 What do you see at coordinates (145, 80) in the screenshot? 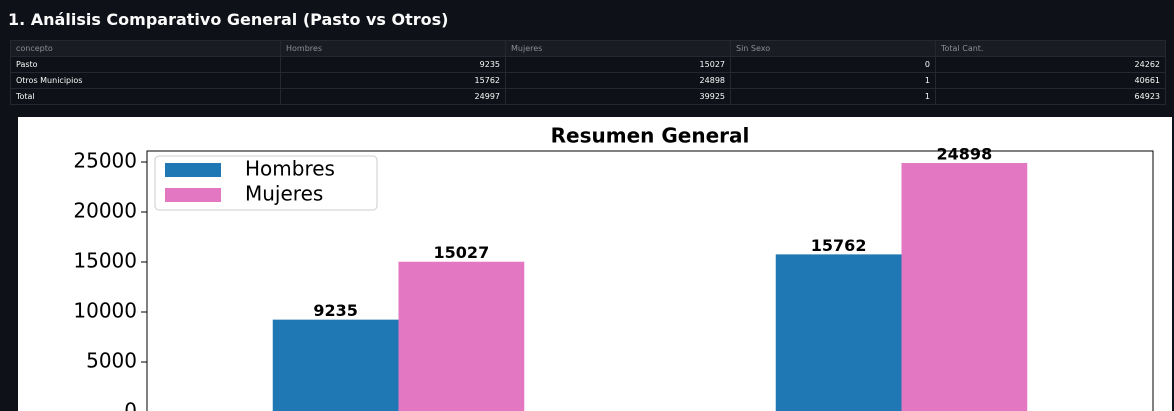
I see `table-cell: Otros Municipios` at bounding box center [145, 80].